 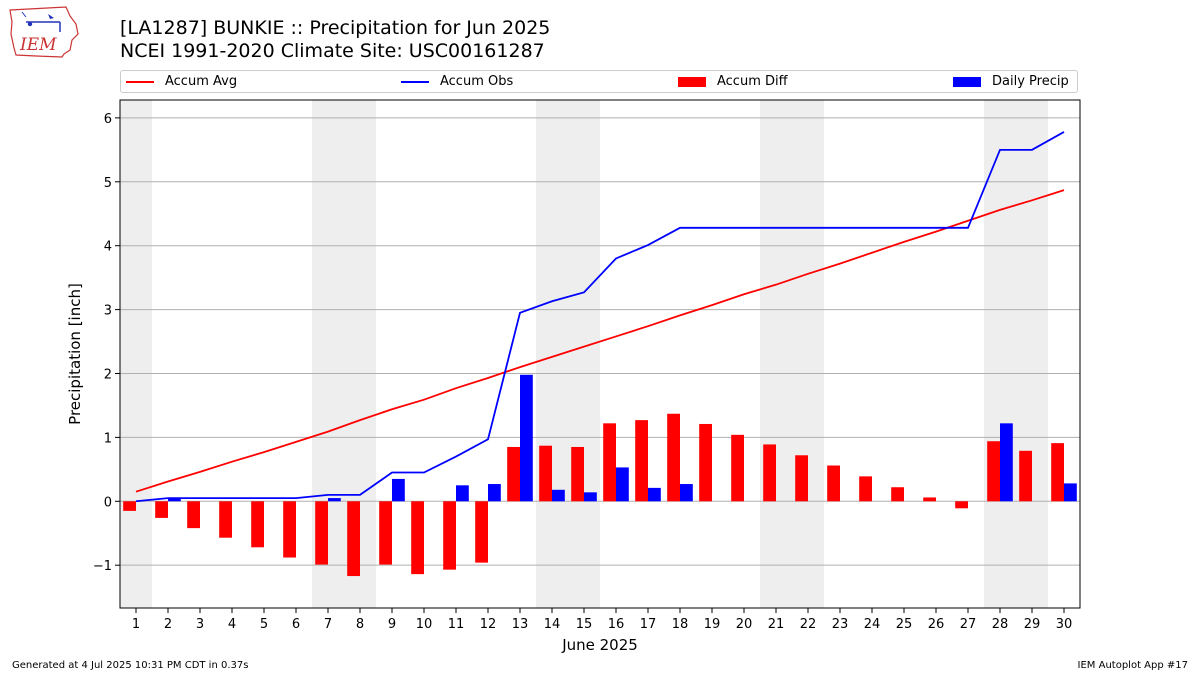 What do you see at coordinates (328, 624) in the screenshot?
I see `x-tick-label-7: 7` at bounding box center [328, 624].